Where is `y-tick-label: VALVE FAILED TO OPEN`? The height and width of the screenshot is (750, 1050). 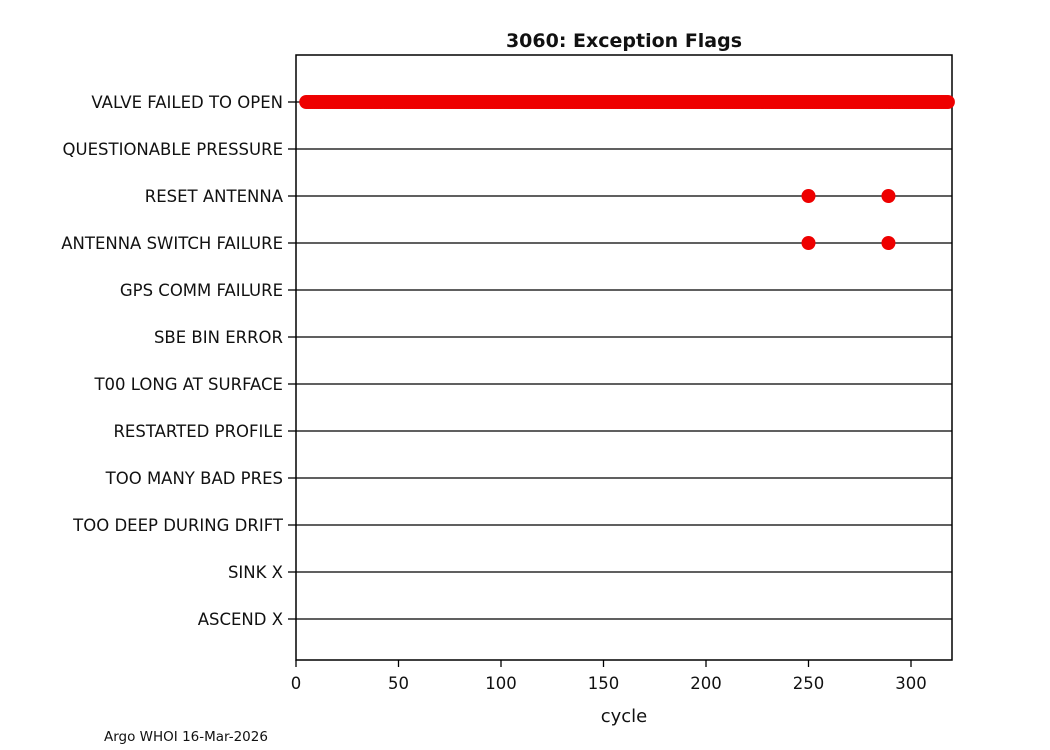
y-tick-label: VALVE FAILED TO OPEN is located at coordinates (187, 102).